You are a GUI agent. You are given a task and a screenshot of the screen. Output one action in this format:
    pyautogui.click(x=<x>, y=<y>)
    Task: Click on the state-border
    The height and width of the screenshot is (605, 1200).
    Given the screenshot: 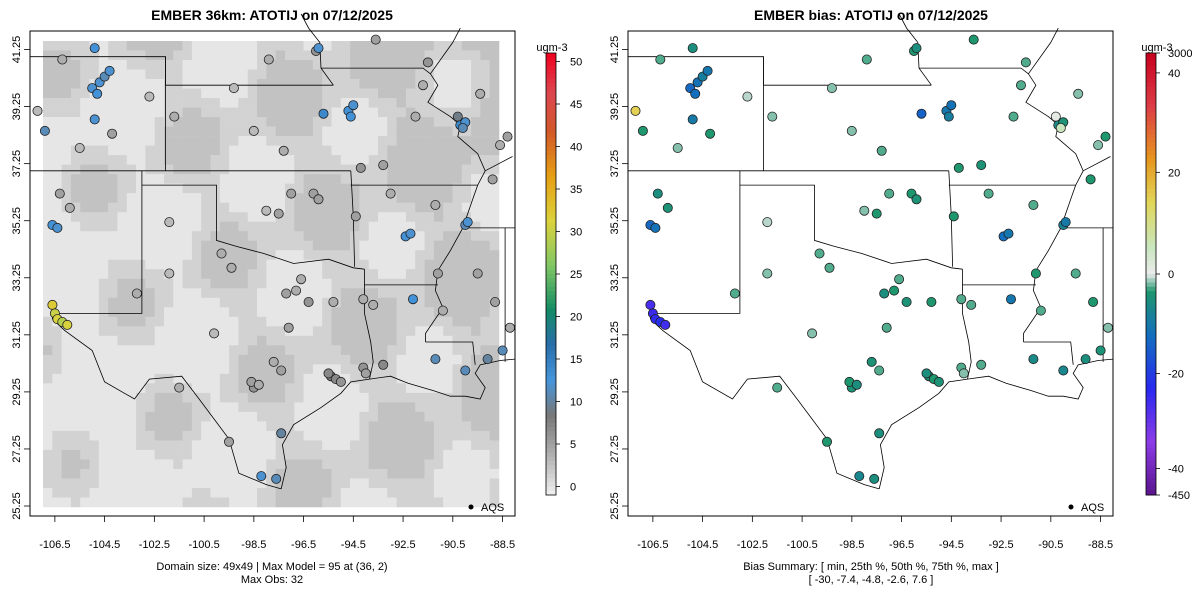 What is the action you would take?
    pyautogui.click(x=1043, y=51)
    